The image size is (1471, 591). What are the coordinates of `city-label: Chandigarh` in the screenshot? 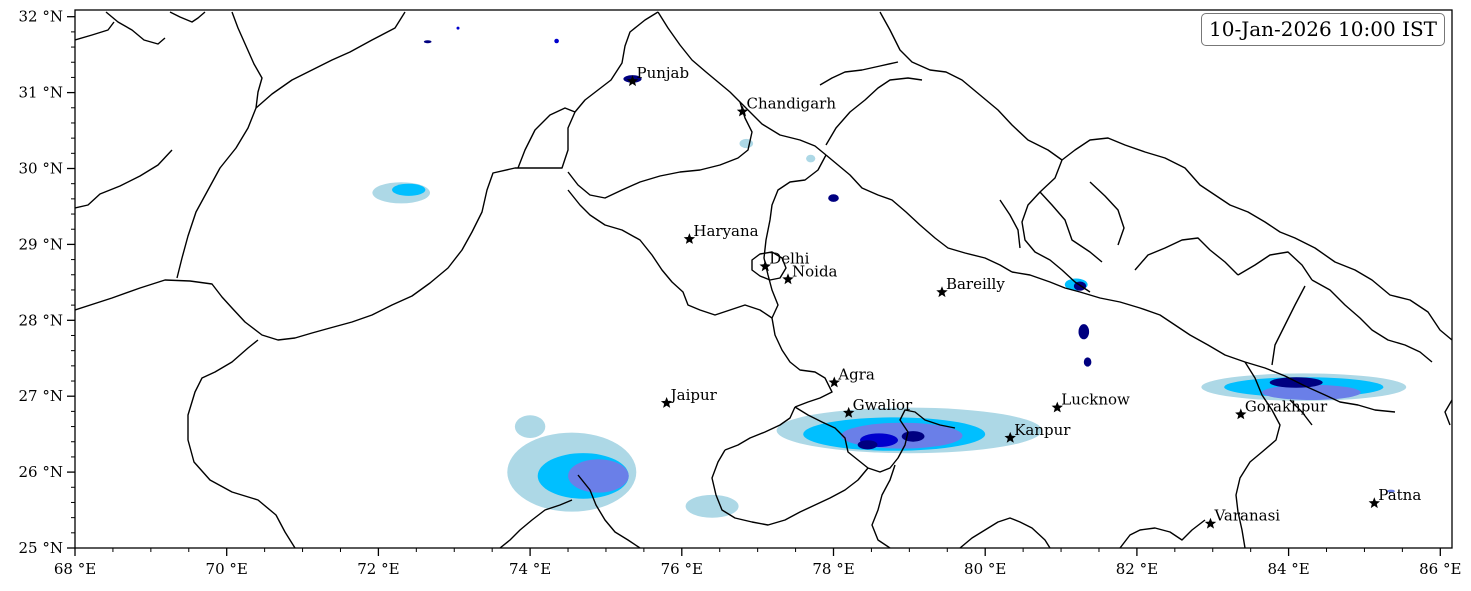 It's located at (791, 104).